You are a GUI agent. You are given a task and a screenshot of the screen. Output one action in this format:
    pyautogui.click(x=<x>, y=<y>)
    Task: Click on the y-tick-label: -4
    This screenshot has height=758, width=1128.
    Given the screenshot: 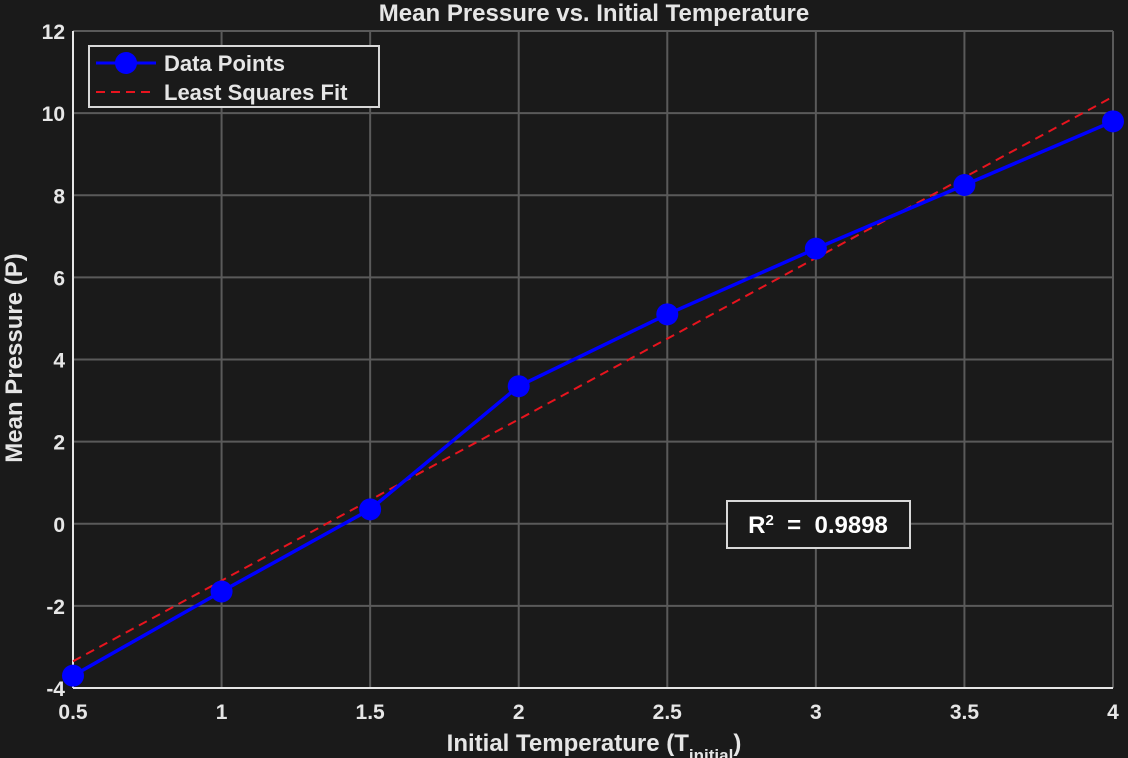 What is the action you would take?
    pyautogui.click(x=55, y=689)
    